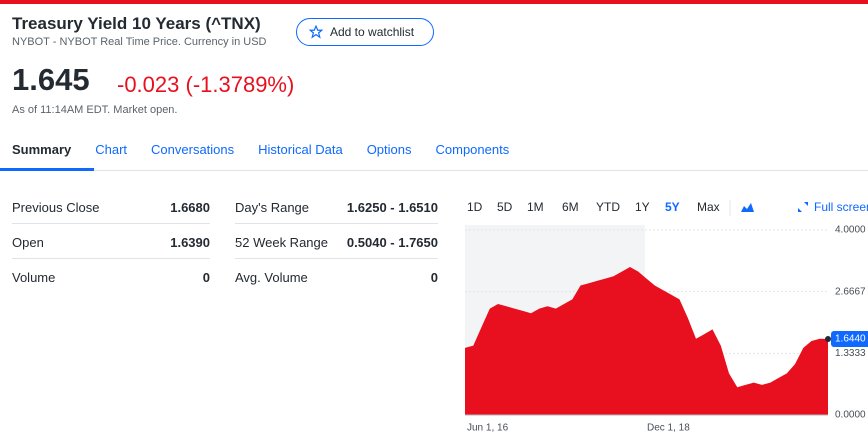  Describe the element at coordinates (28, 242) in the screenshot. I see `stat-label: Open` at that location.